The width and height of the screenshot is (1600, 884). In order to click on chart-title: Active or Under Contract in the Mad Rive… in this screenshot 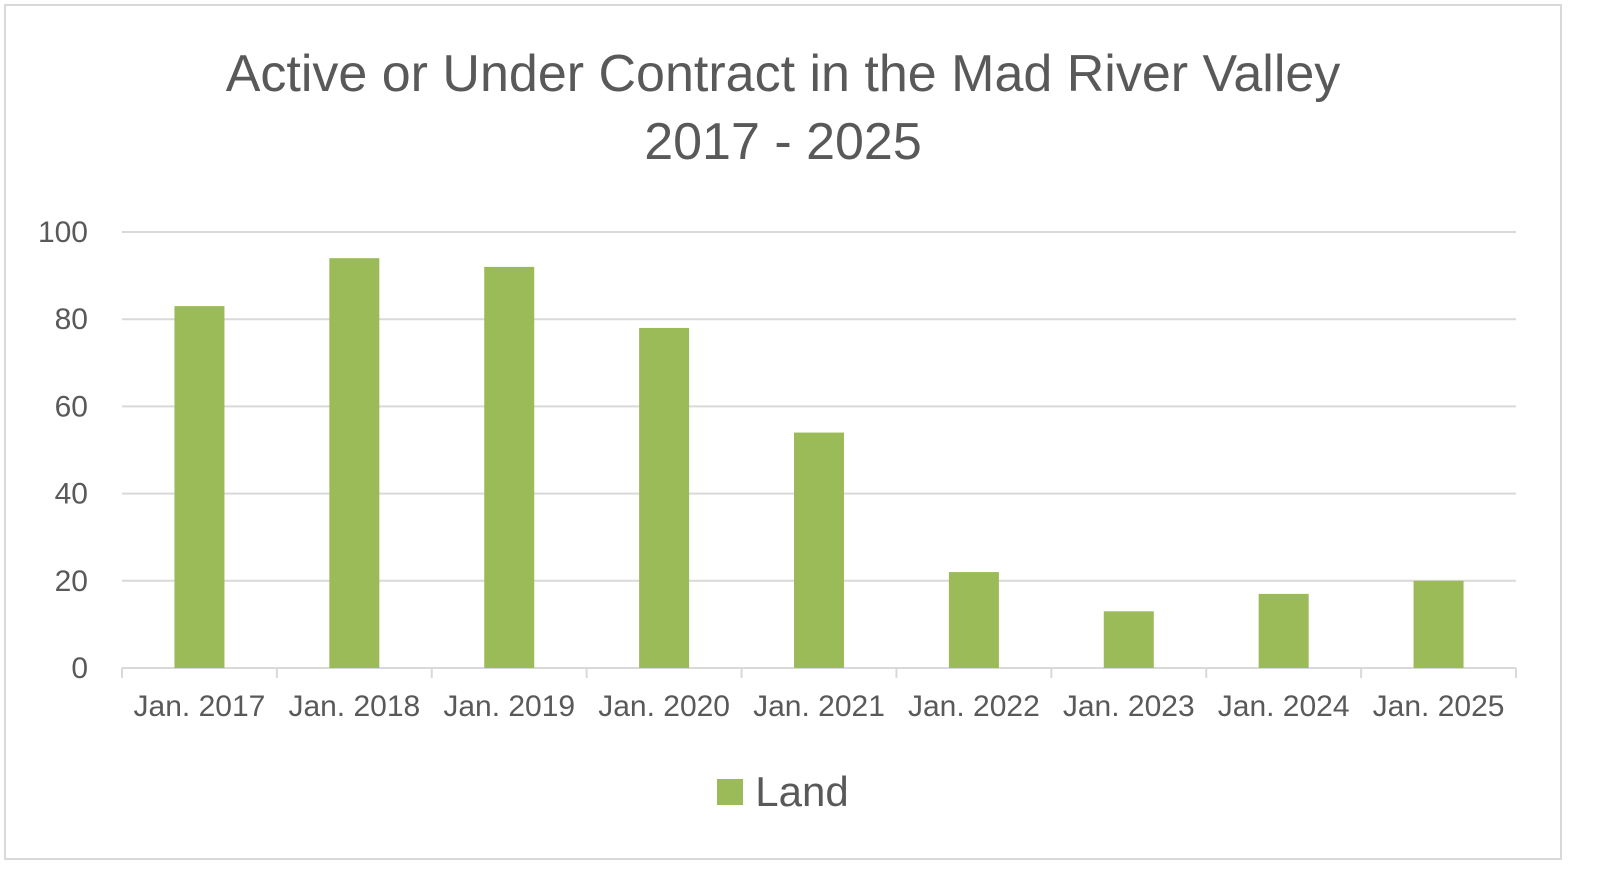, I will do `click(783, 74)`.